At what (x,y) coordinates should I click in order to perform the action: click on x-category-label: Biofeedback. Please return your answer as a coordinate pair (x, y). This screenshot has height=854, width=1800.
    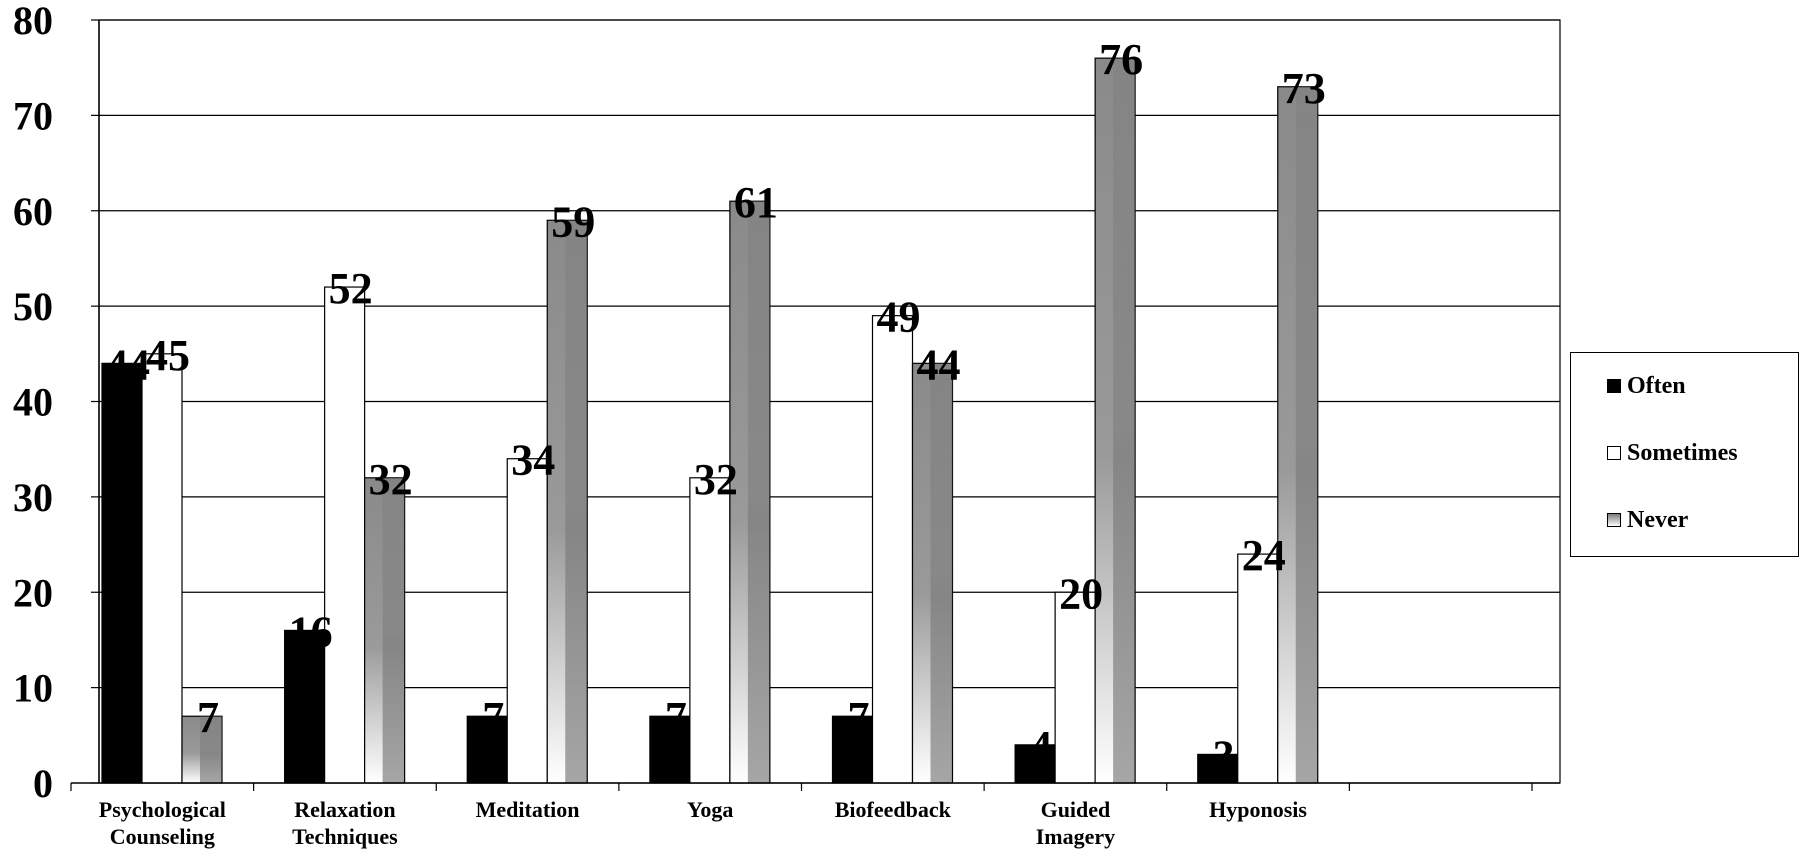
    Looking at the image, I should click on (893, 809).